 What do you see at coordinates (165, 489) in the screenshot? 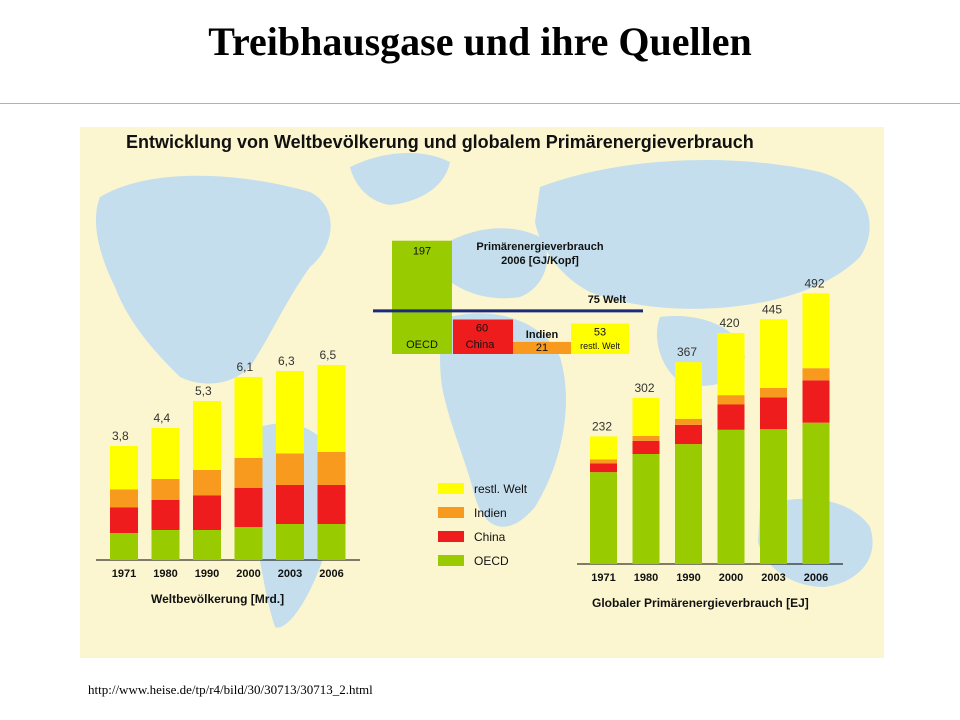
I see `population-bar-1980-indien` at bounding box center [165, 489].